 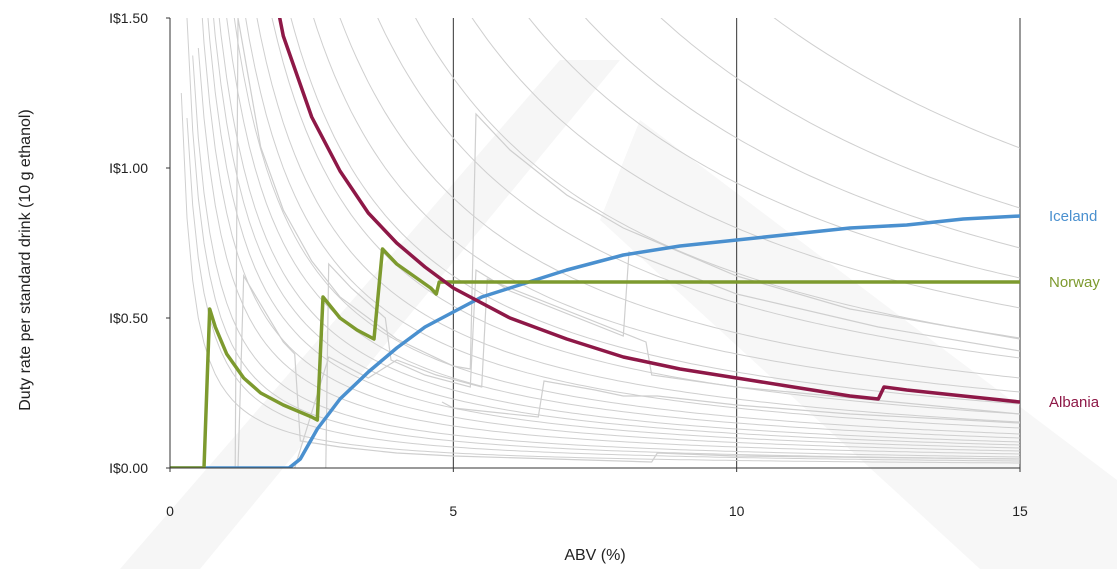 I want to click on y-tick-label: I$1.50, so click(x=128, y=18).